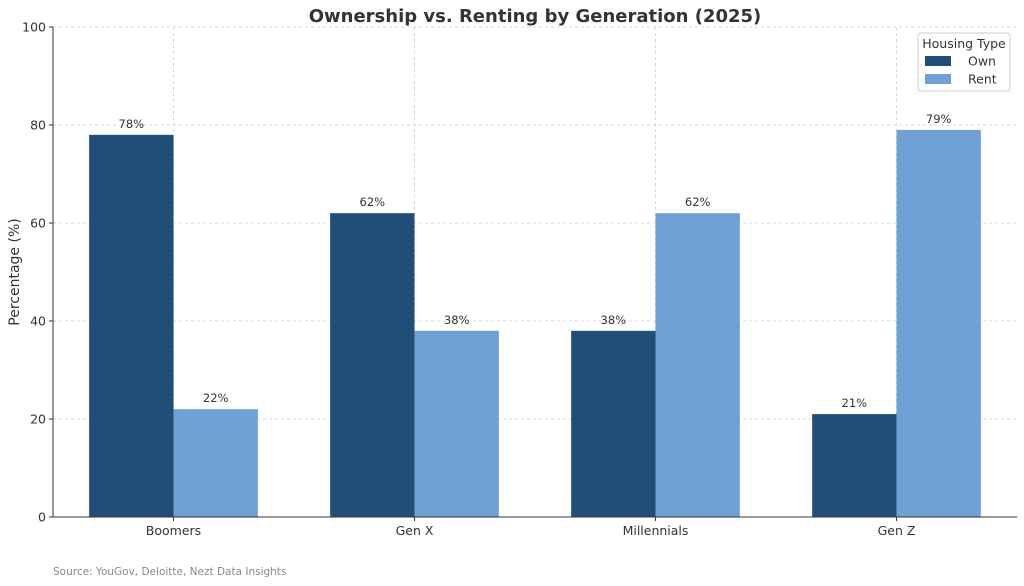 Image resolution: width=1024 pixels, height=586 pixels. I want to click on bar-rent-millennials, so click(697, 365).